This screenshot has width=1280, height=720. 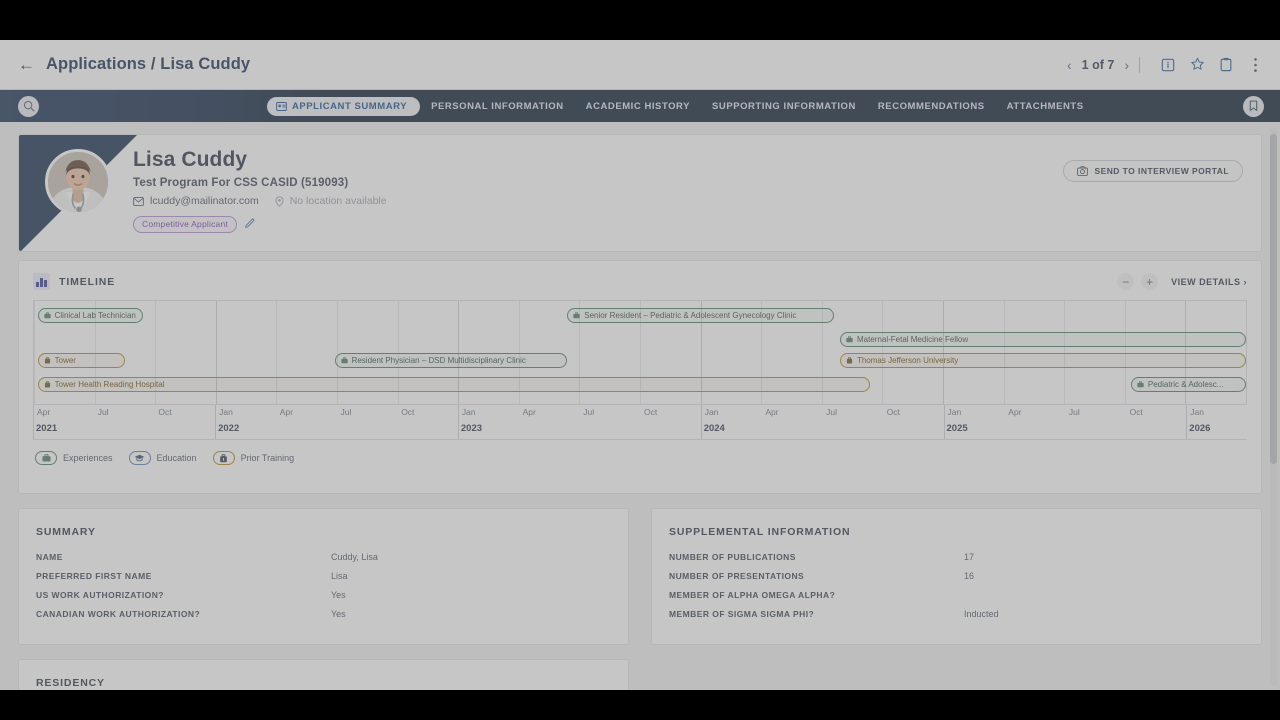 I want to click on tab-applicant-summary: APPLICANT SUMMARY, so click(x=344, y=106).